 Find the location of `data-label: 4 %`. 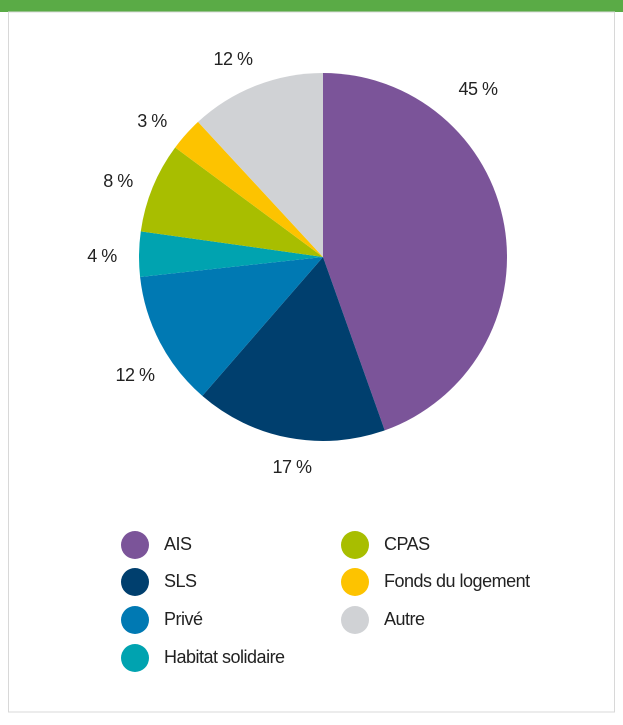

data-label: 4 % is located at coordinates (102, 256).